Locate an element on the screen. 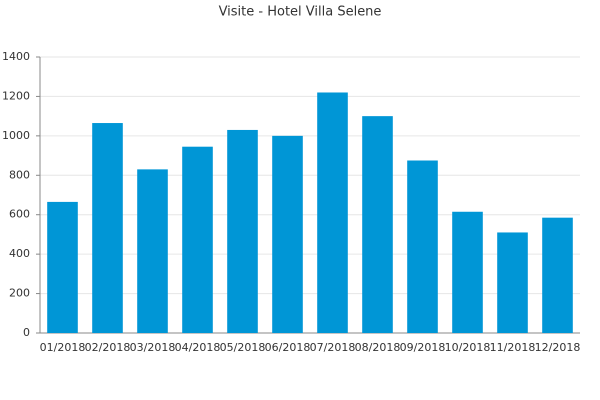  x-tick-label: 04/2018 is located at coordinates (198, 347).